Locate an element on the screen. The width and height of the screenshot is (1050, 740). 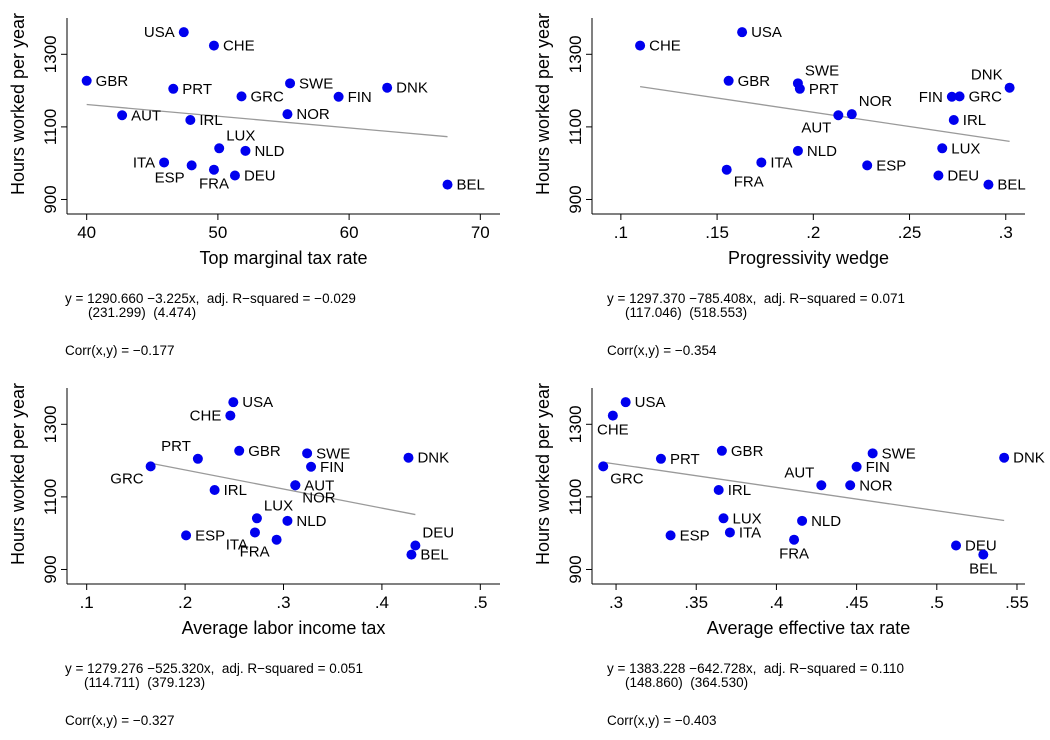
x-tick-label: .1 is located at coordinates (621, 232).